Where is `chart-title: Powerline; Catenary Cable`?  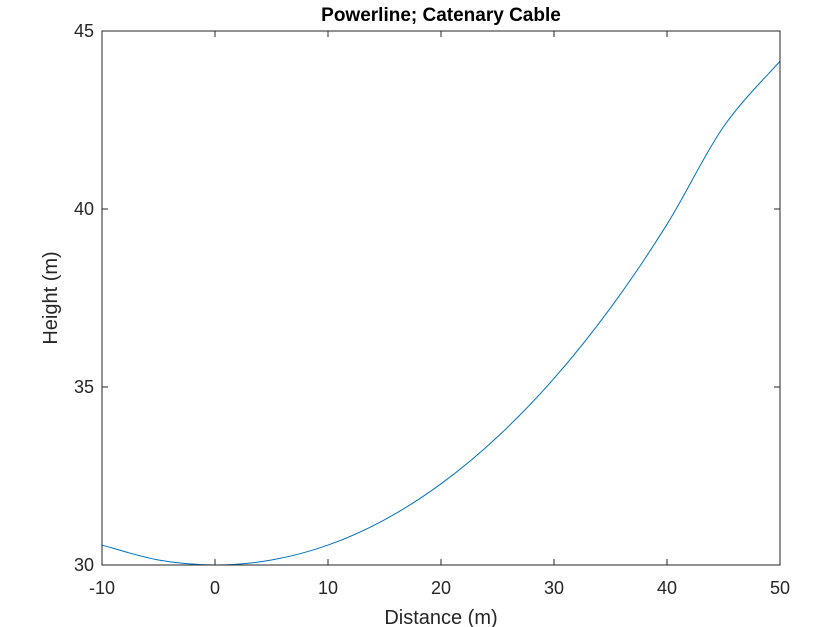 chart-title: Powerline; Catenary Cable is located at coordinates (441, 15).